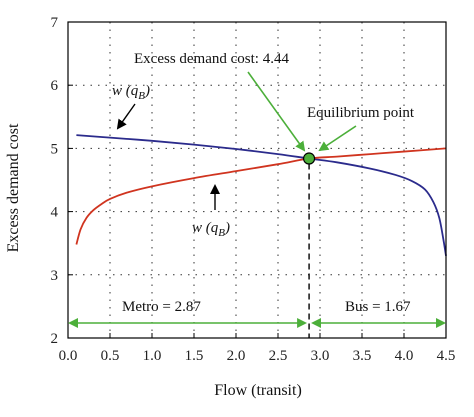 The width and height of the screenshot is (474, 417). I want to click on x-tick-label-4: 2.0, so click(236, 356).